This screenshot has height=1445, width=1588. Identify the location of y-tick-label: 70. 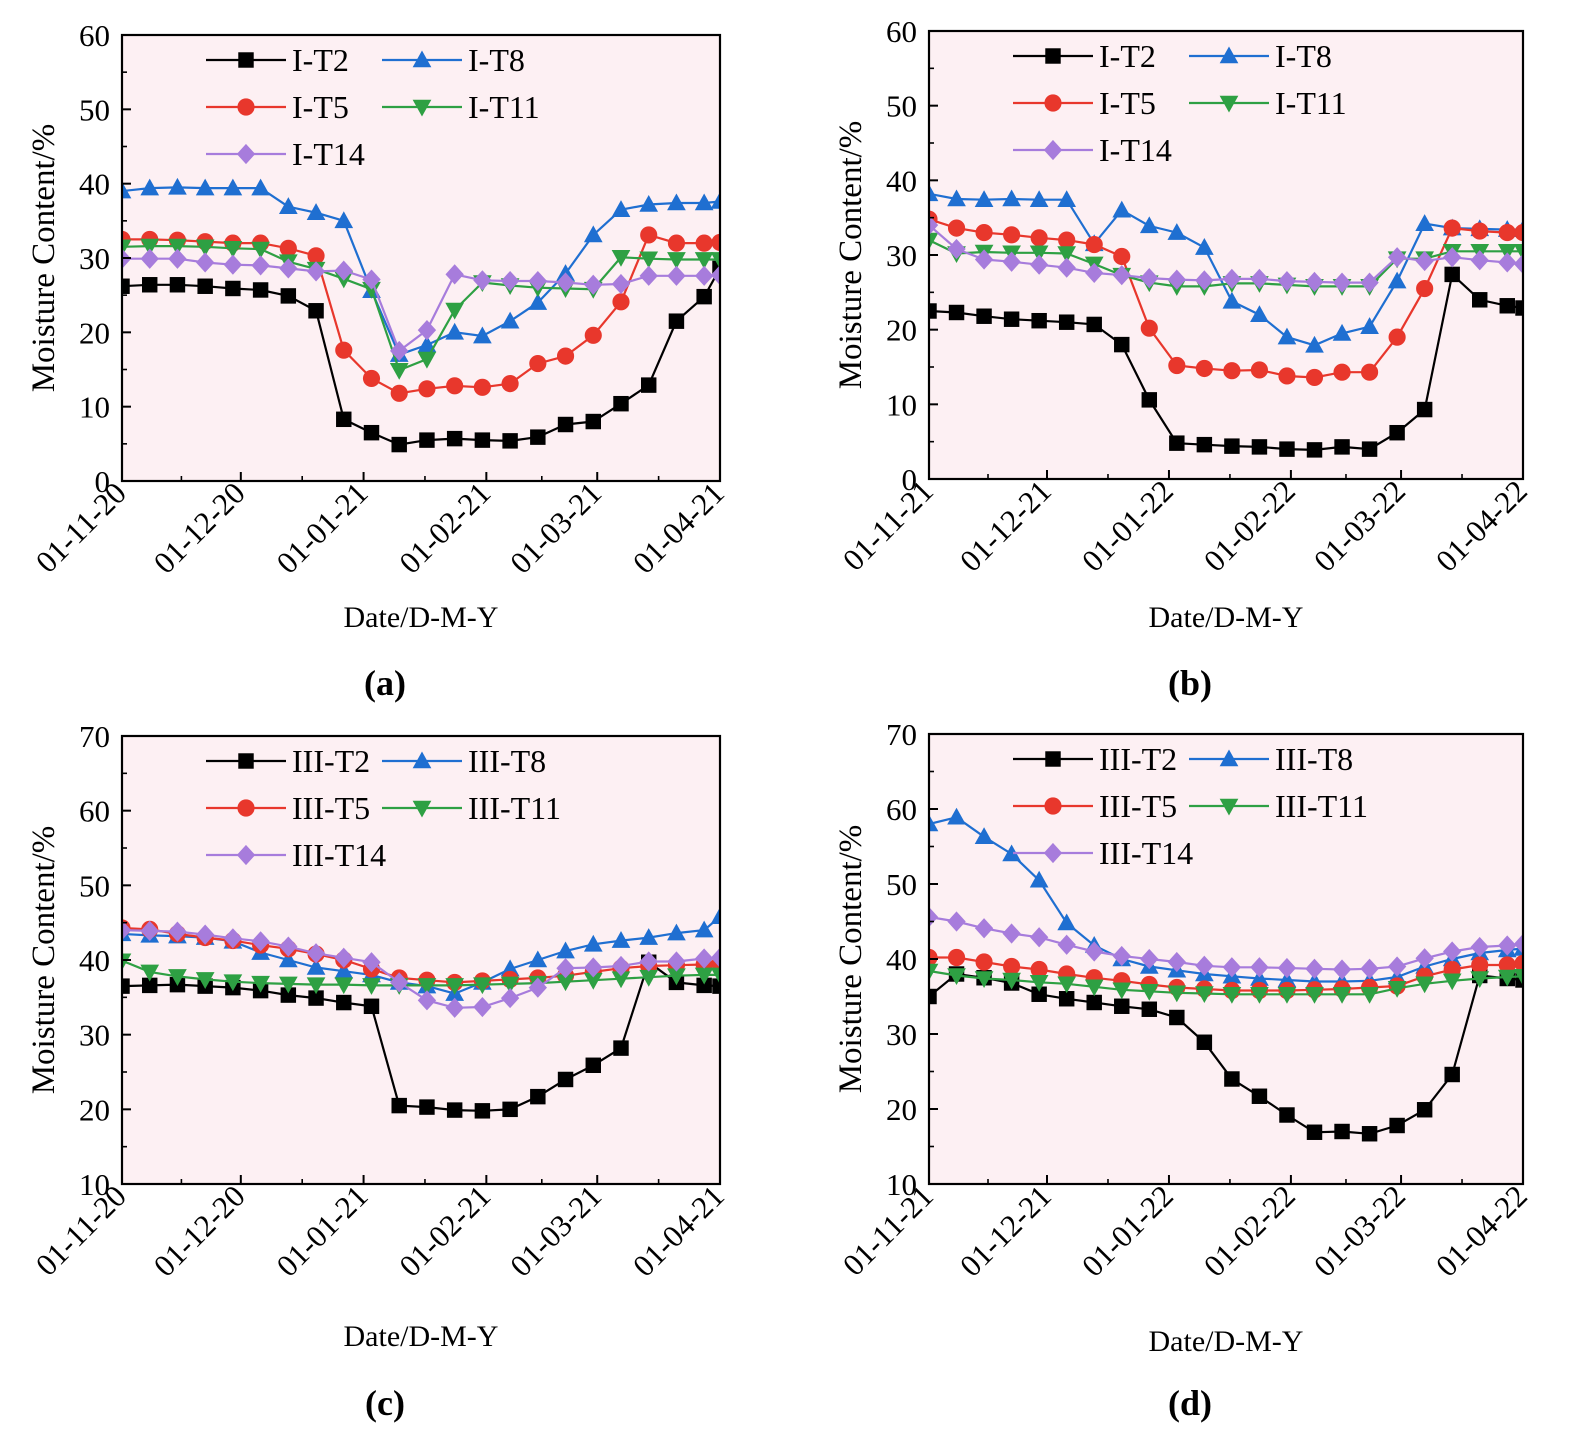
(94, 736).